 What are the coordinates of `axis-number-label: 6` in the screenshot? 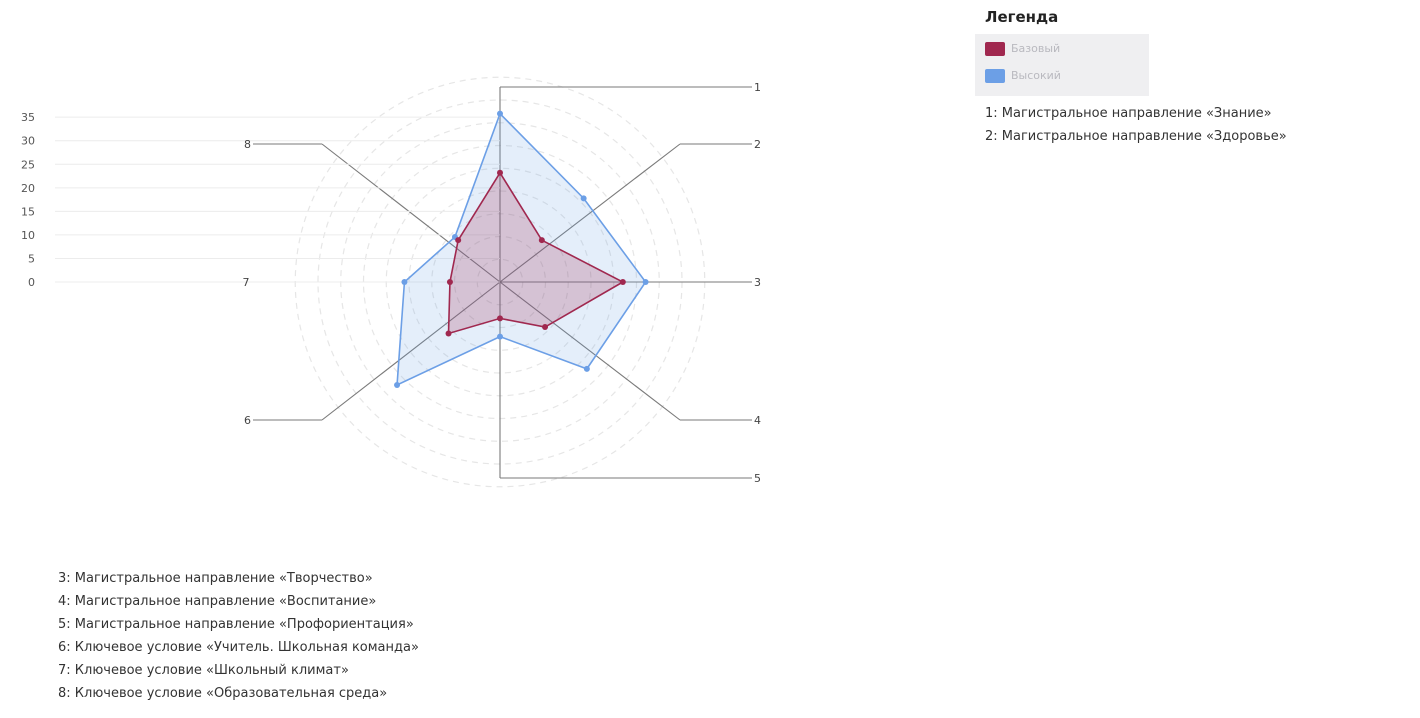 It's located at (247, 420).